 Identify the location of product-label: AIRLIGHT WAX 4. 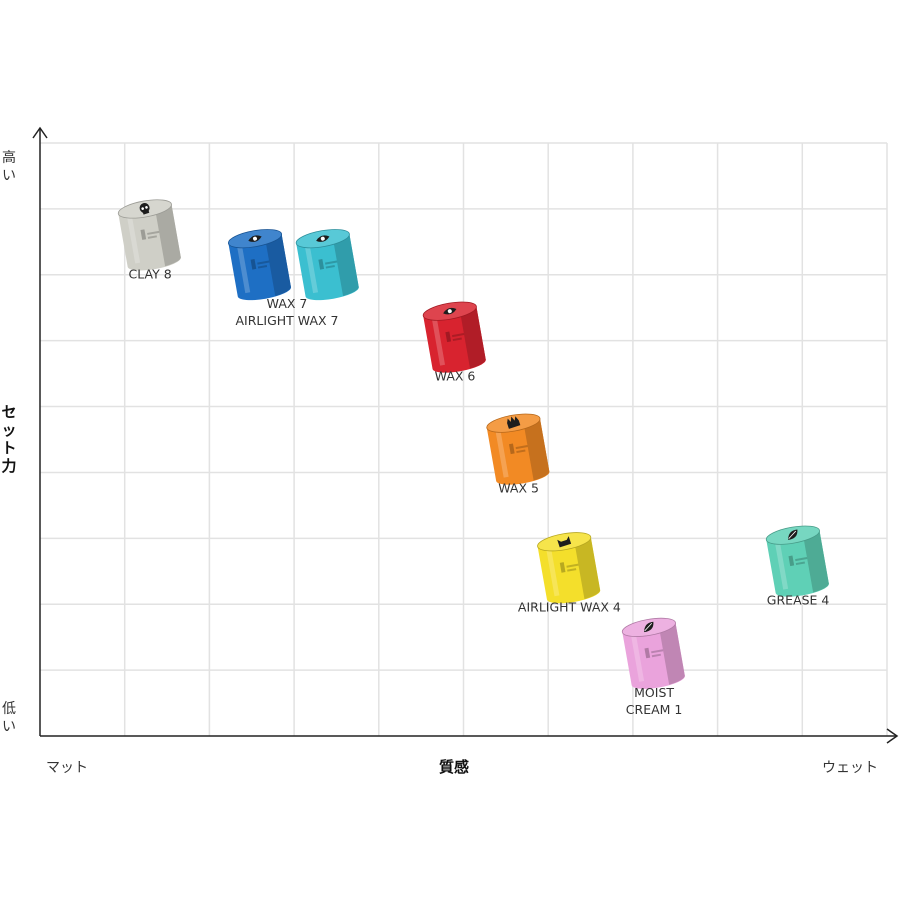
(569, 606).